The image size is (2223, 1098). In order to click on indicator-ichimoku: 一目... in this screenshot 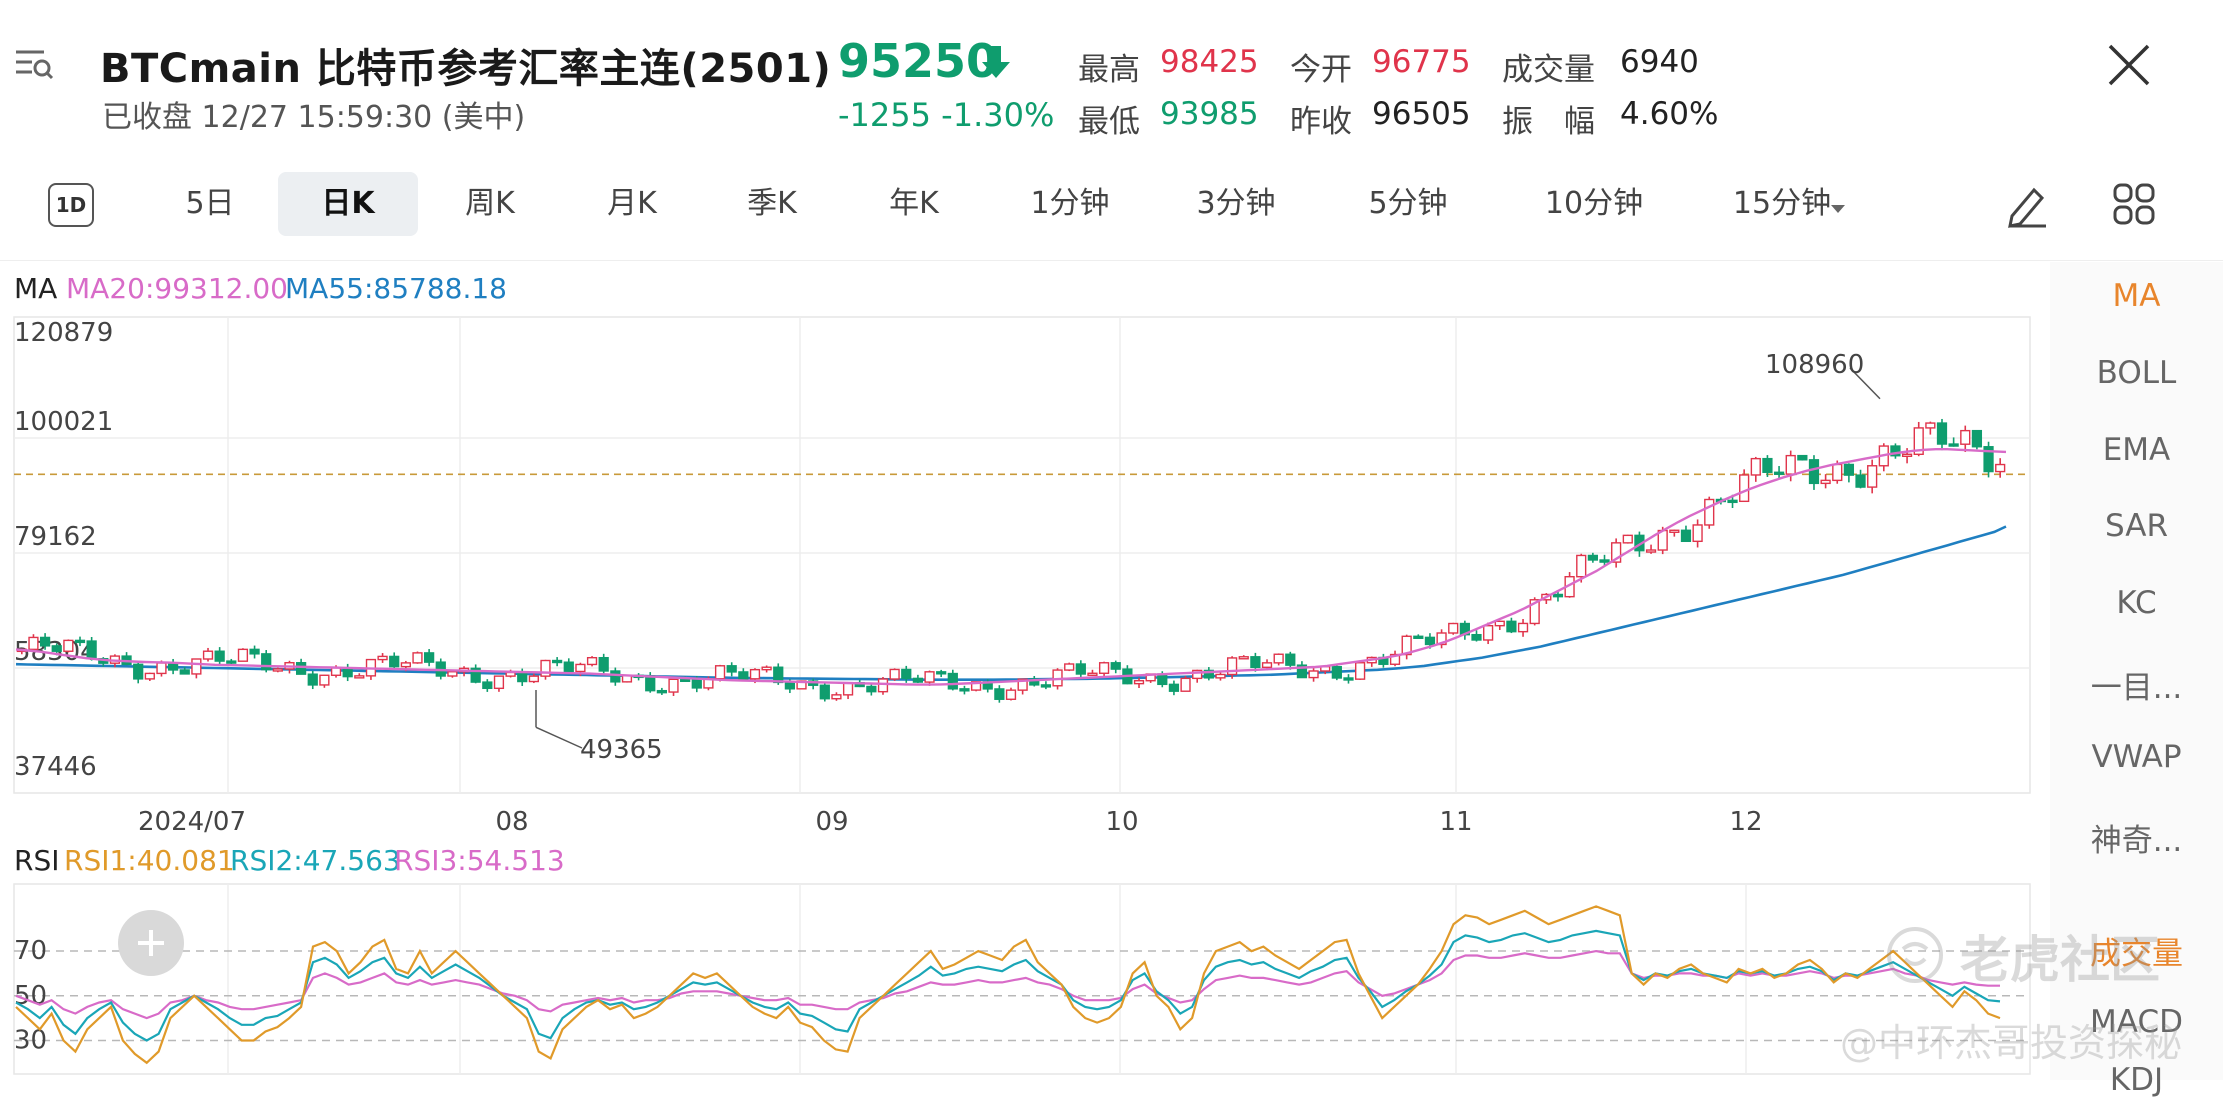, I will do `click(2136, 688)`.